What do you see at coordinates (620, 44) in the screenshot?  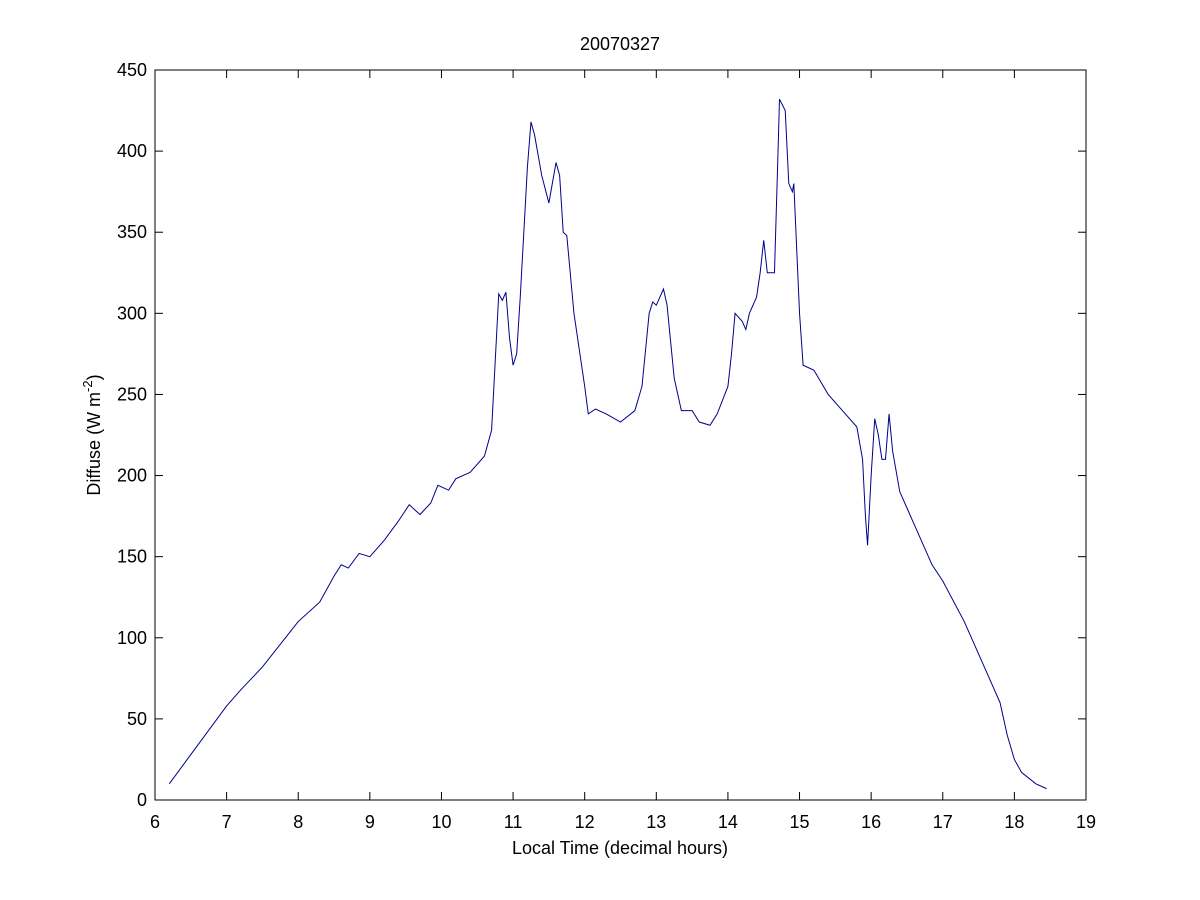 I see `chart-title: 20070327` at bounding box center [620, 44].